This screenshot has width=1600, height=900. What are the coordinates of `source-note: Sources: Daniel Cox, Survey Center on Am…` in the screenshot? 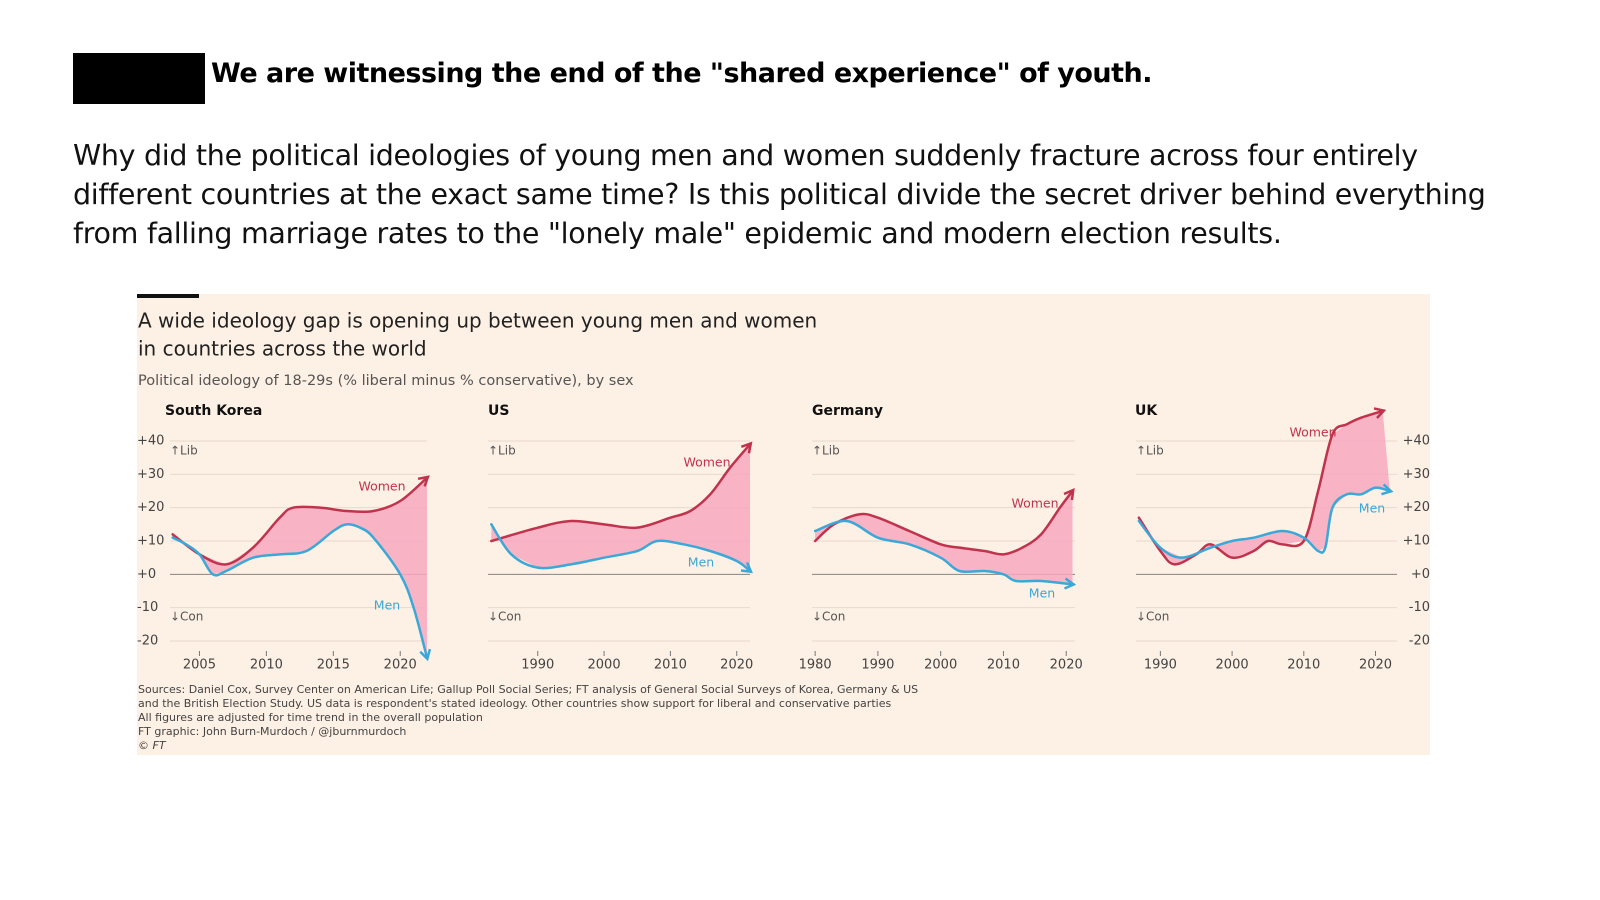 It's located at (528, 689).